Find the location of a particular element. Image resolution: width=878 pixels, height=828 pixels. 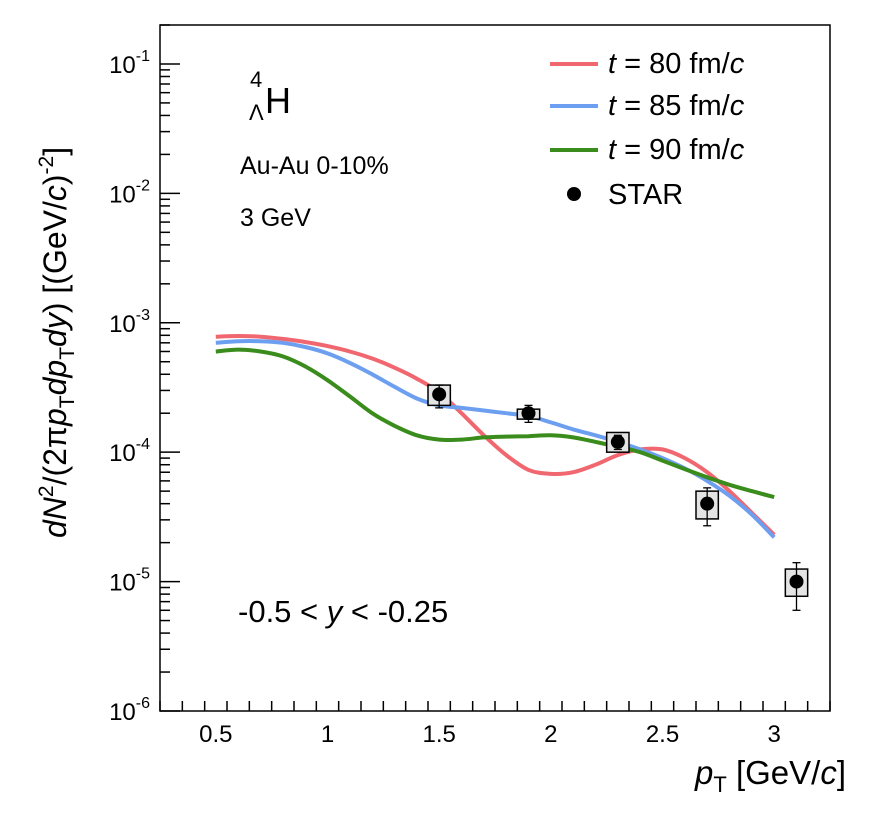

y-label-sub2: T is located at coordinates (67, 353).